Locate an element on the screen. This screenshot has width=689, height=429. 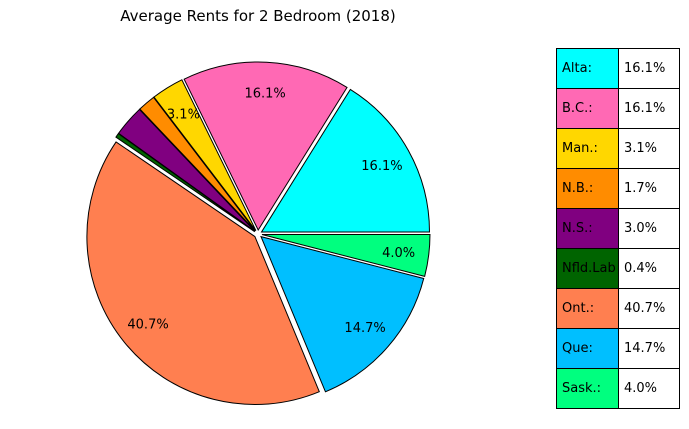
legend-row: N.B.: 1.7% is located at coordinates (618, 188).